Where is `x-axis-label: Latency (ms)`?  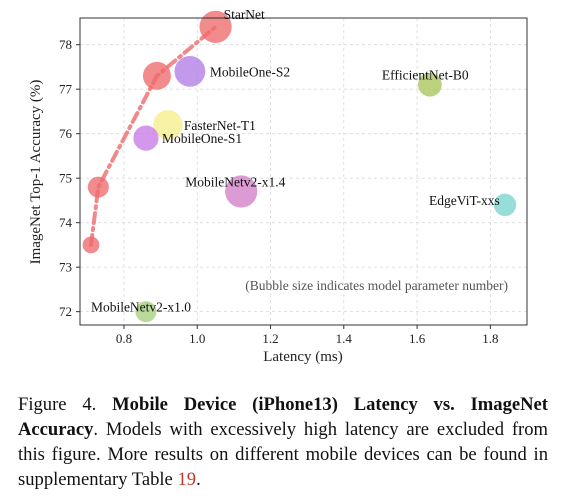 x-axis-label: Latency (ms) is located at coordinates (303, 357).